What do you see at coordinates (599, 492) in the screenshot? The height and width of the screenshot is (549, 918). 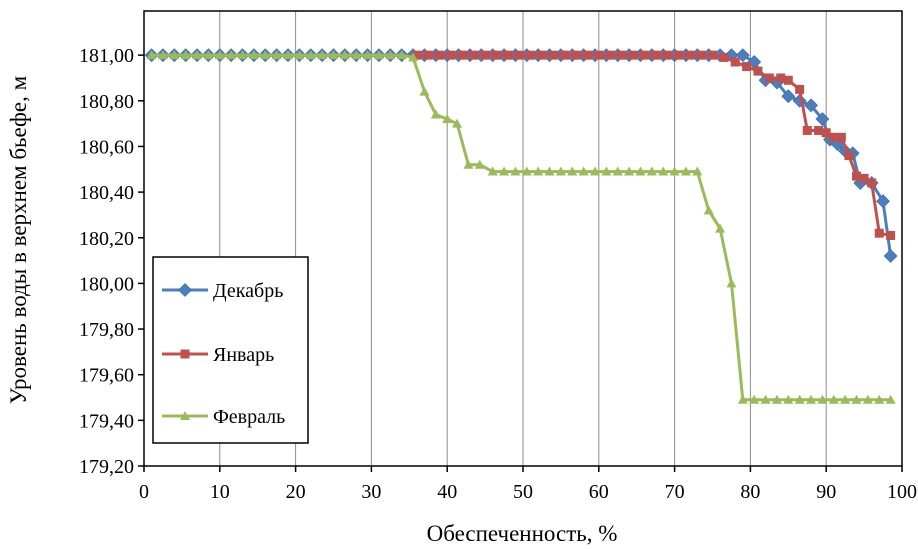 I see `x-tick-label: 60` at bounding box center [599, 492].